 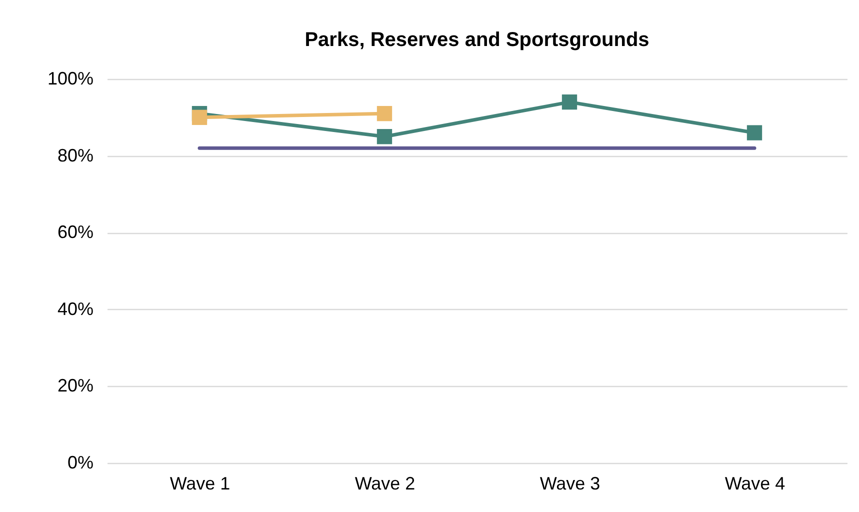 I want to click on chart-title: Parks, Reserves and Sportsgrounds, so click(x=477, y=40).